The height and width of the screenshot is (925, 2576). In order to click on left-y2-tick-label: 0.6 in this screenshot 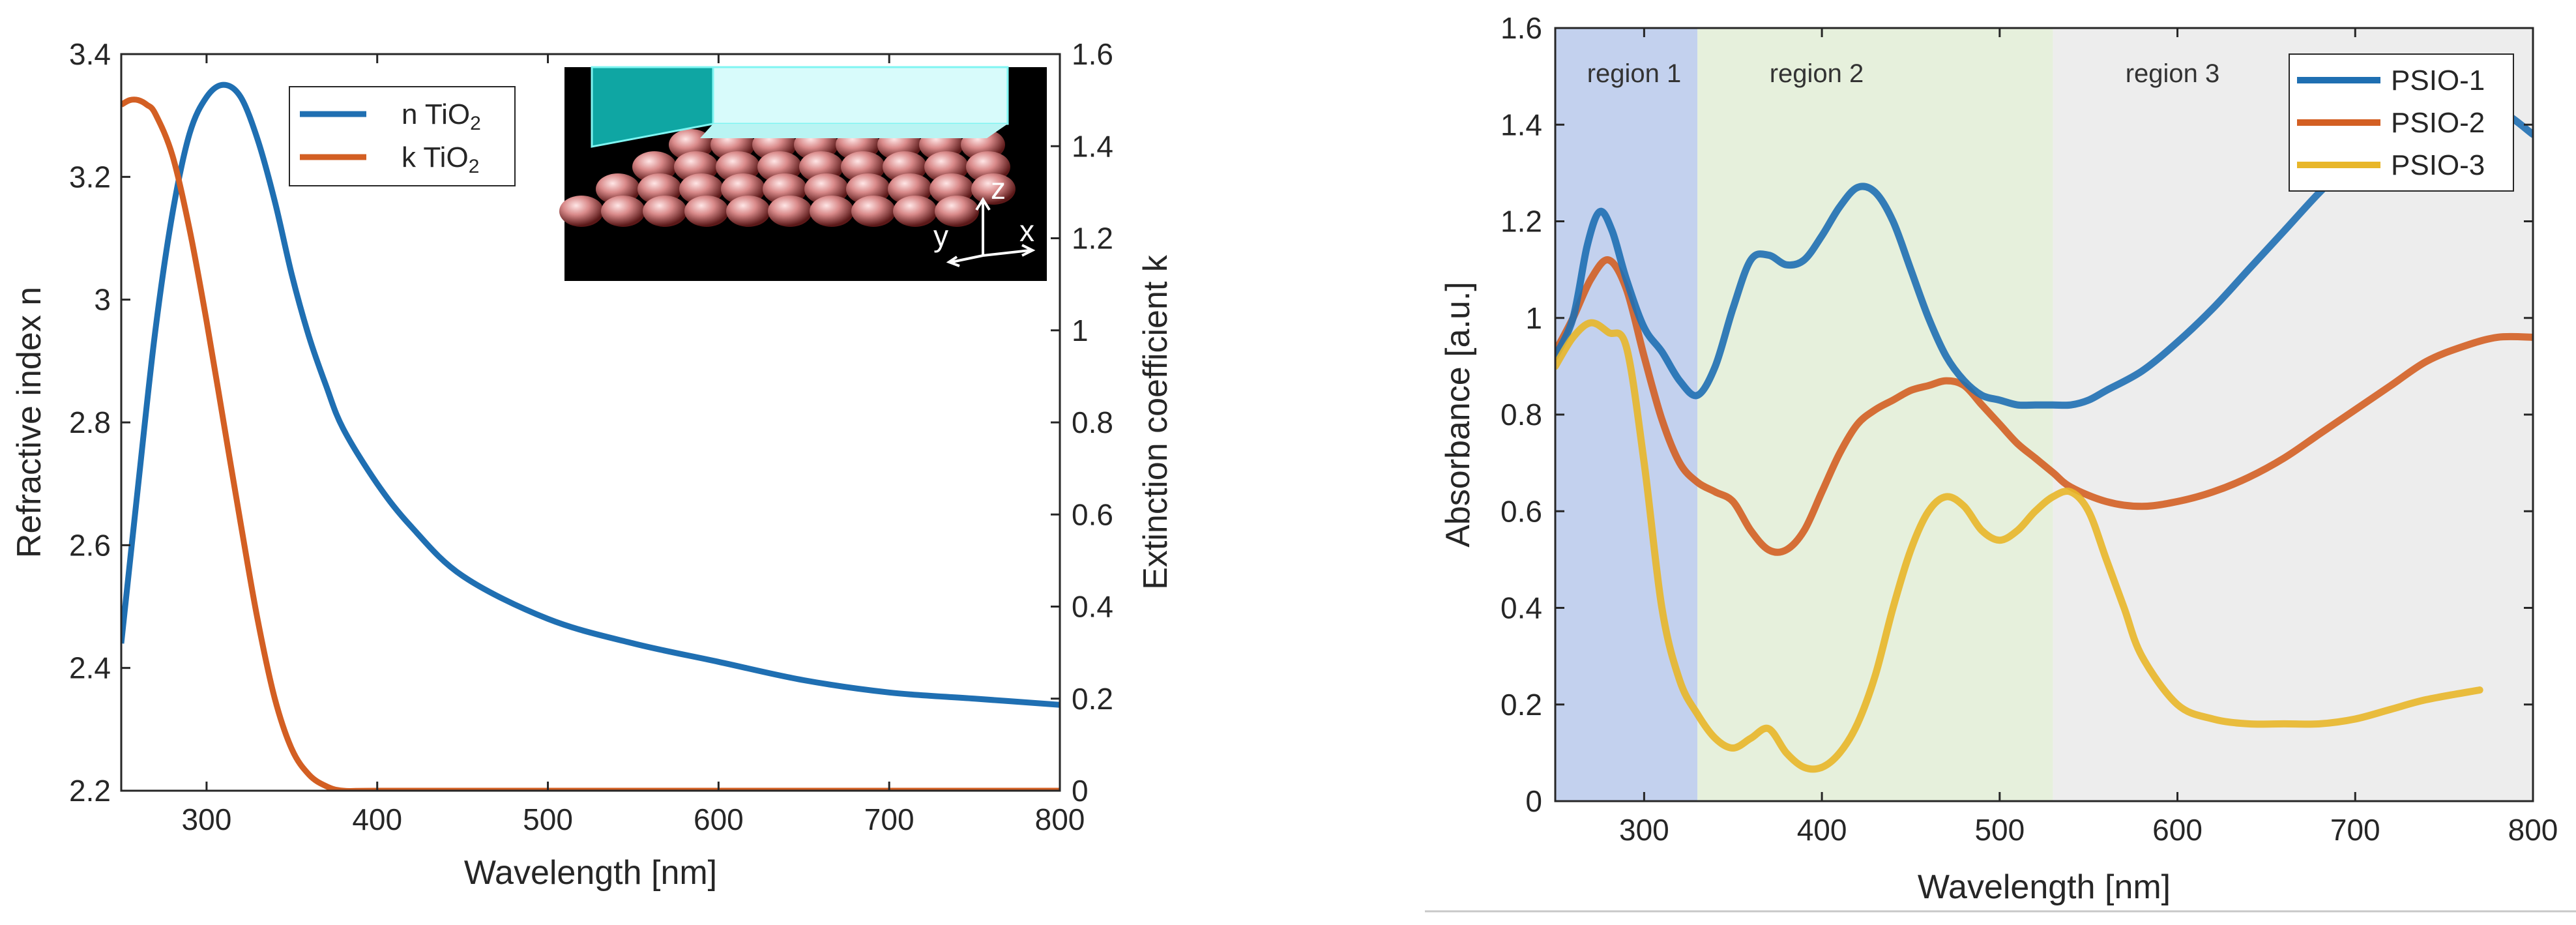, I will do `click(1092, 514)`.